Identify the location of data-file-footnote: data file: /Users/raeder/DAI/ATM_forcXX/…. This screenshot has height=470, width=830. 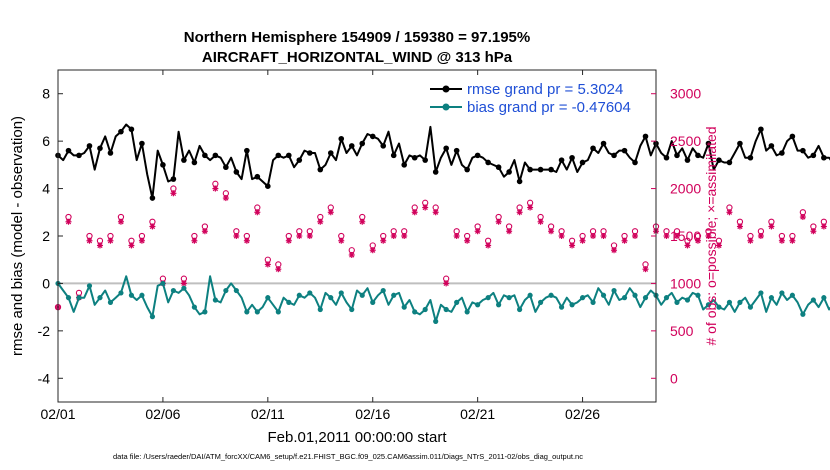
(348, 456).